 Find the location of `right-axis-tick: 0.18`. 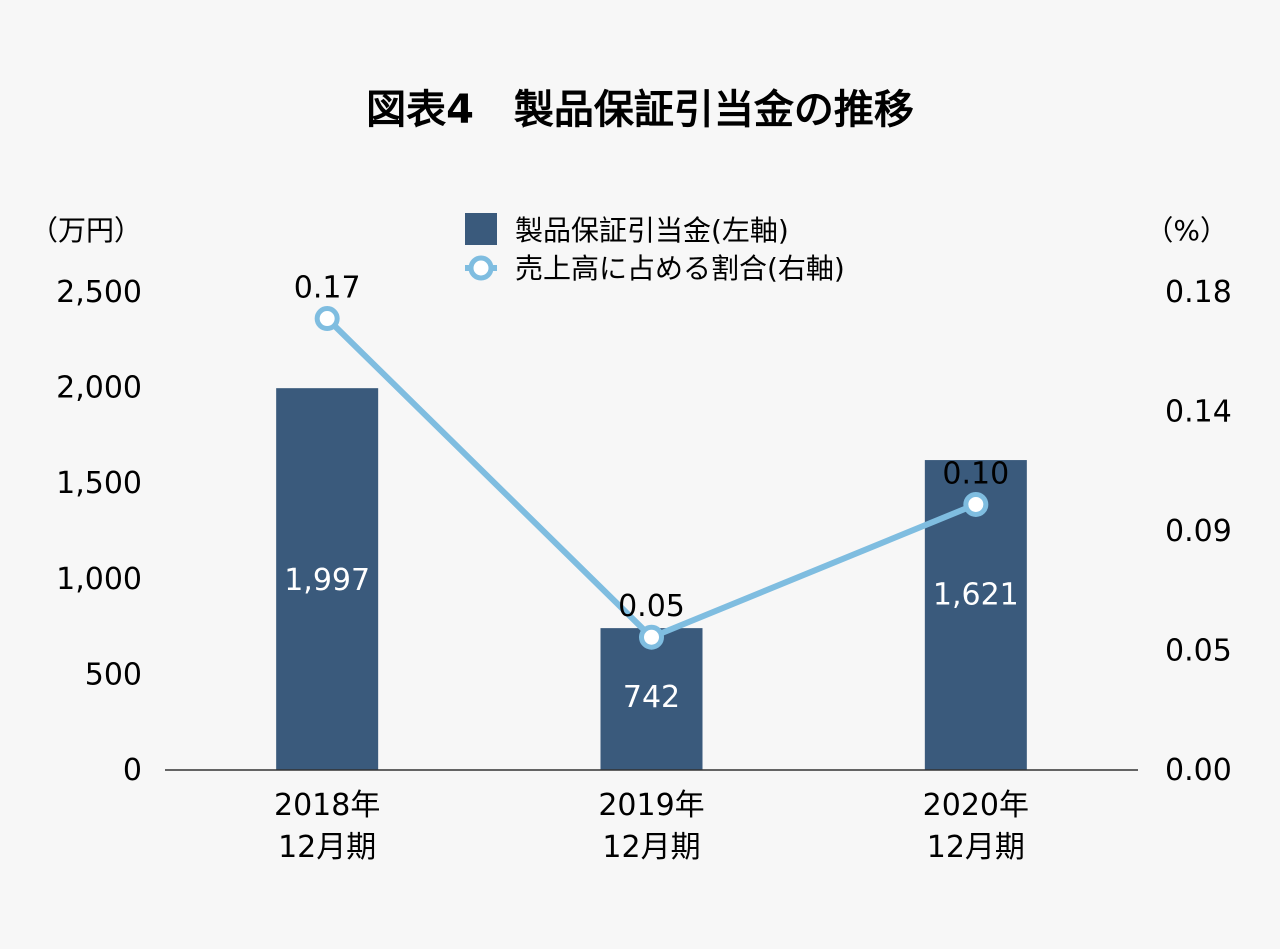

right-axis-tick: 0.18 is located at coordinates (1198, 292).